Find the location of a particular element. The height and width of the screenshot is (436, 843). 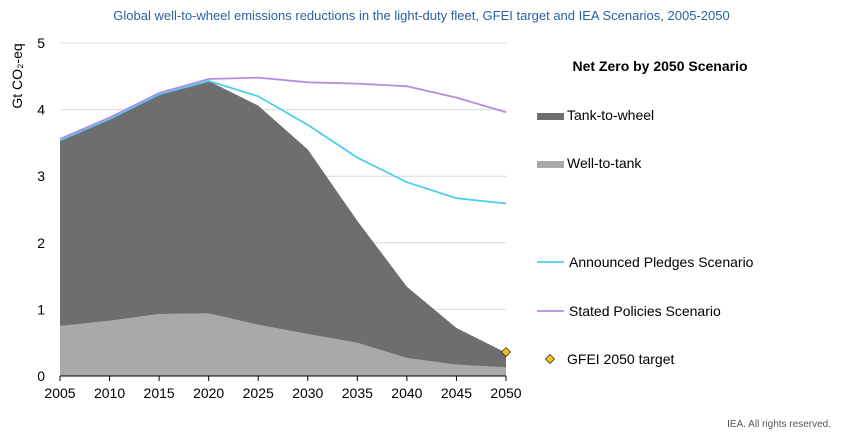

legend-label-gfei-2050-target: GFEI 2050 target is located at coordinates (621, 359).